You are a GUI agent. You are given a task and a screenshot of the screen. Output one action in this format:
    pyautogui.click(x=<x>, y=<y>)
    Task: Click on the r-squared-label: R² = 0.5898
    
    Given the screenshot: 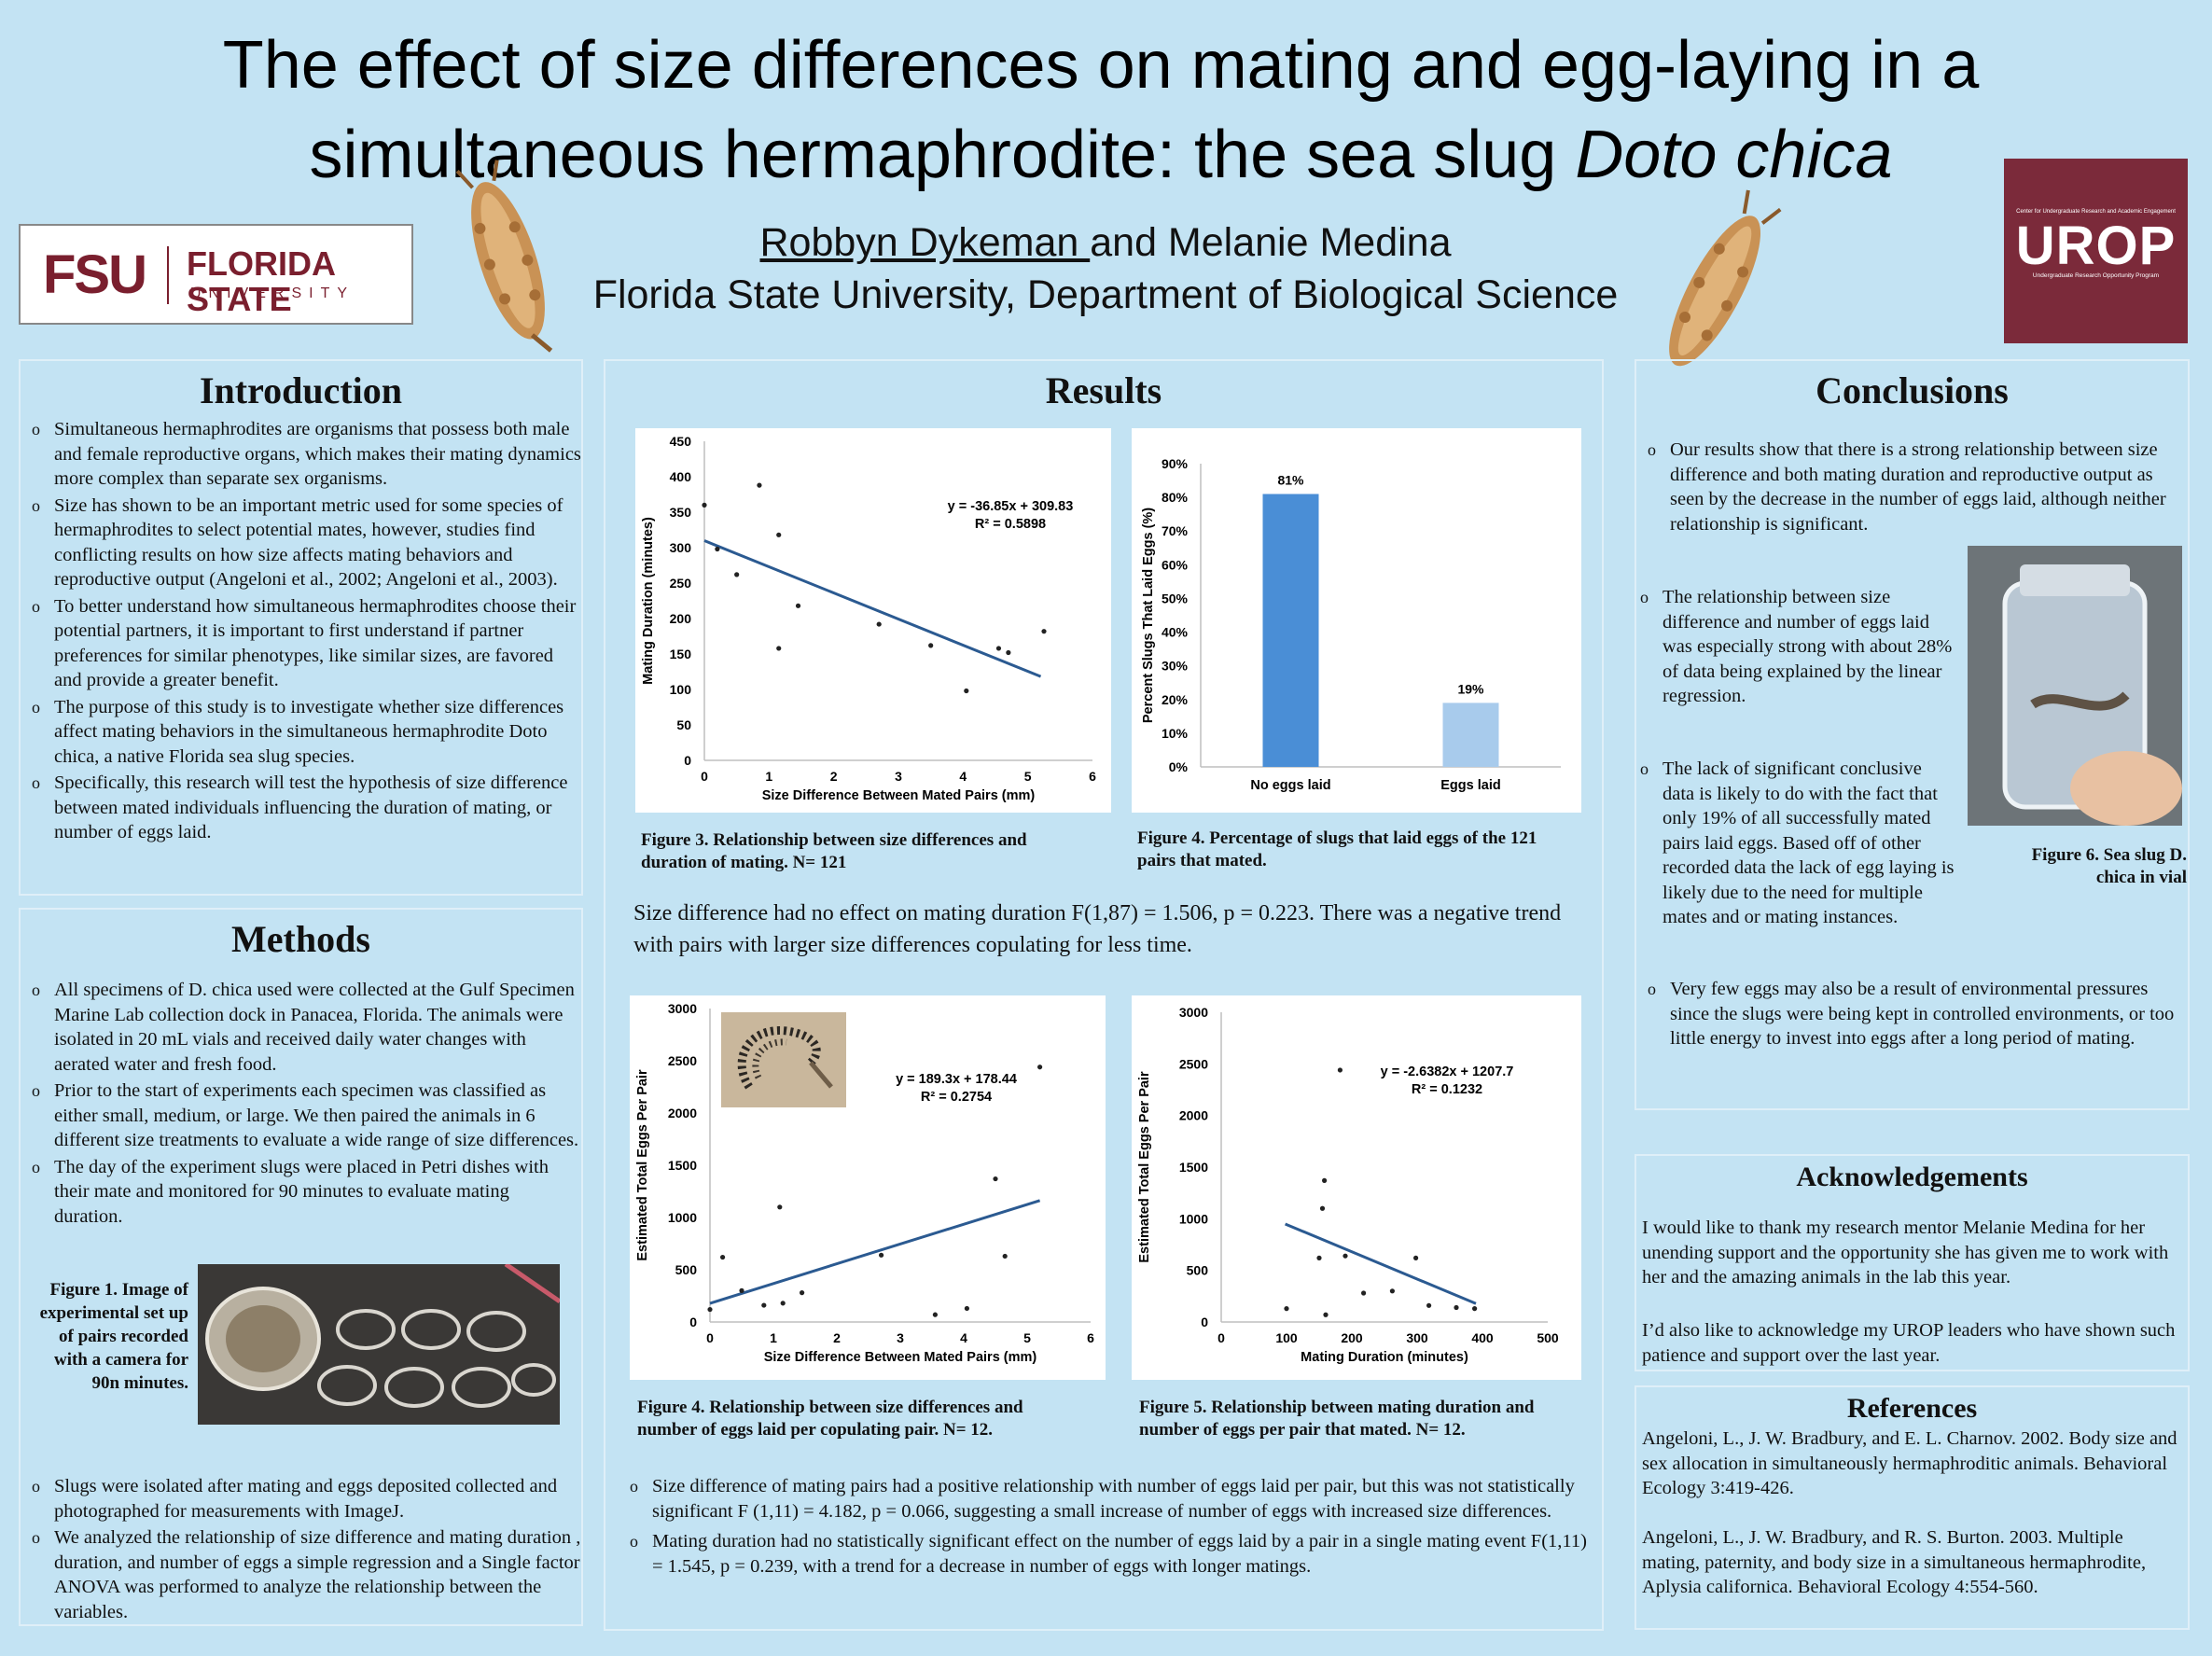 What is the action you would take?
    pyautogui.click(x=1010, y=524)
    